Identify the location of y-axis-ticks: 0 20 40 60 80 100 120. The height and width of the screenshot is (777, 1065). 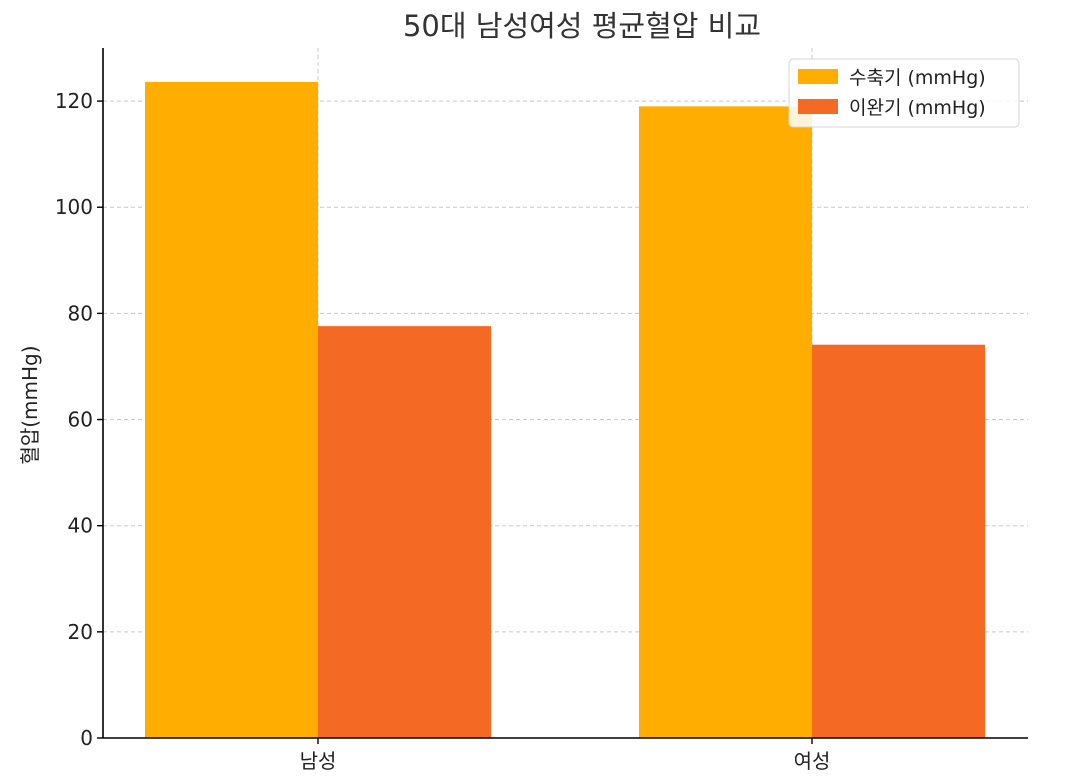
(79, 419).